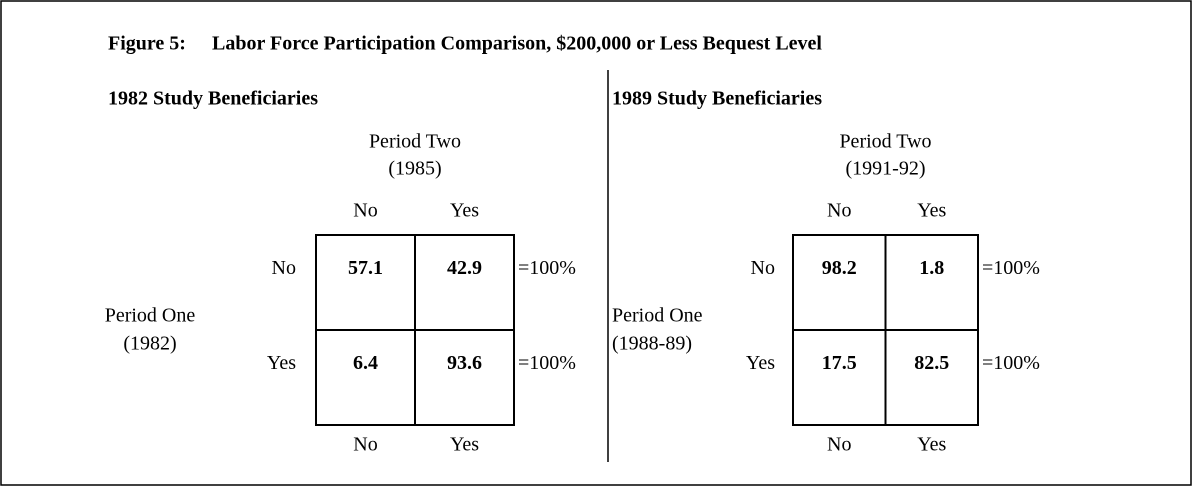 The height and width of the screenshot is (503, 1202). Describe the element at coordinates (931, 363) in the screenshot. I see `cell-value: 82.5` at that location.